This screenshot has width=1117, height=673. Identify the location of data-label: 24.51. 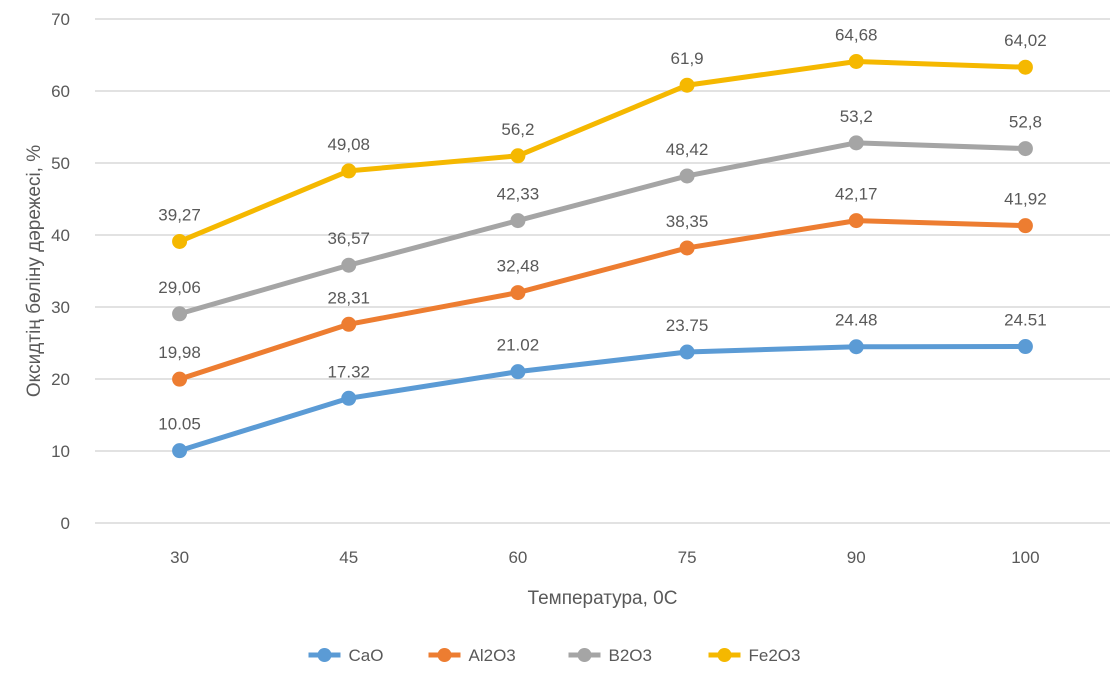
(1025, 320).